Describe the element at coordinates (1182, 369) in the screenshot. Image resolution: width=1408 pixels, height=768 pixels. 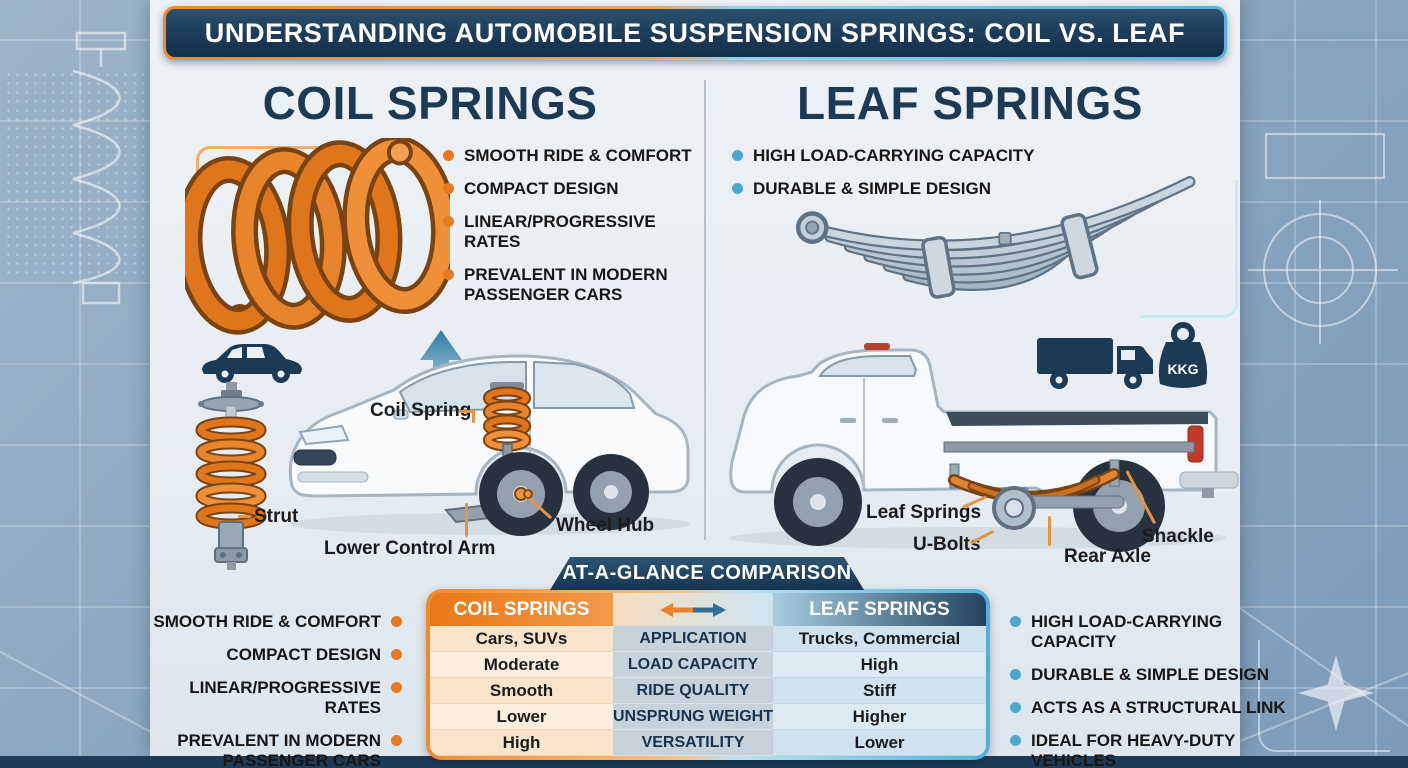
I see `kkg-label: KKG` at that location.